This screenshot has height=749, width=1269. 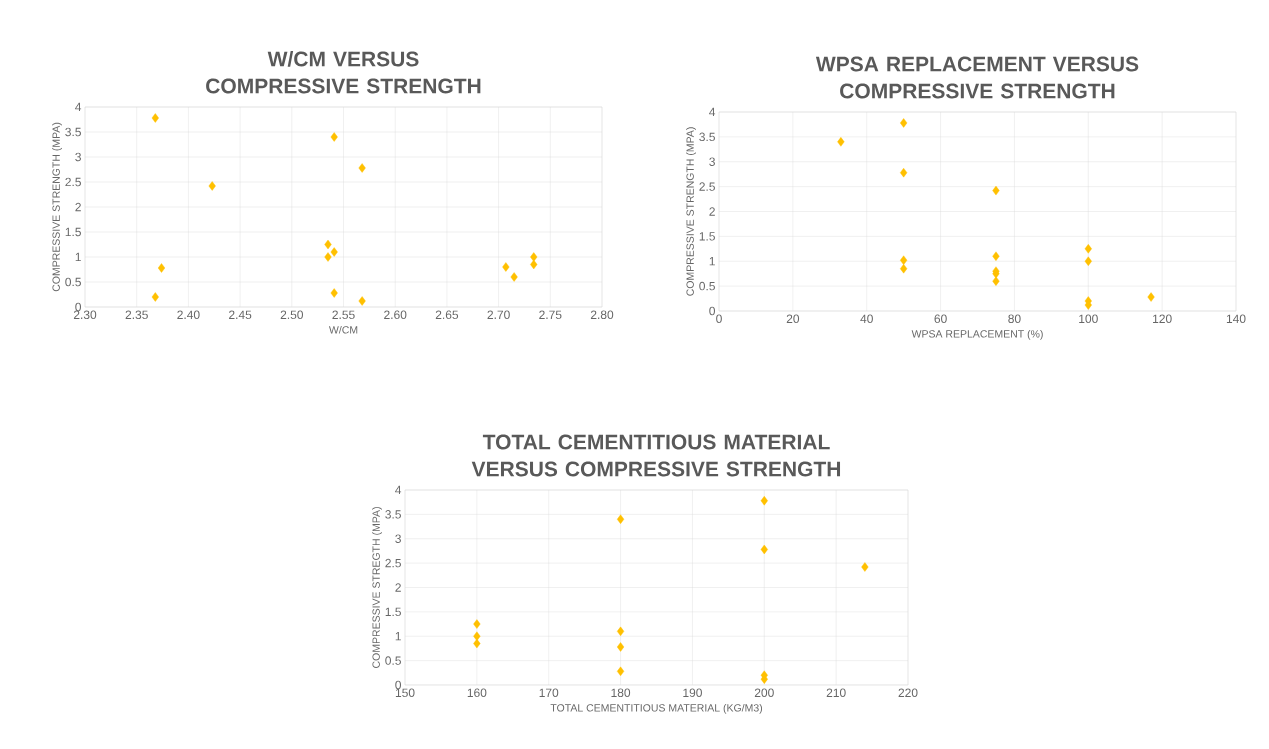 I want to click on x-tick-label: 190, so click(x=692, y=693).